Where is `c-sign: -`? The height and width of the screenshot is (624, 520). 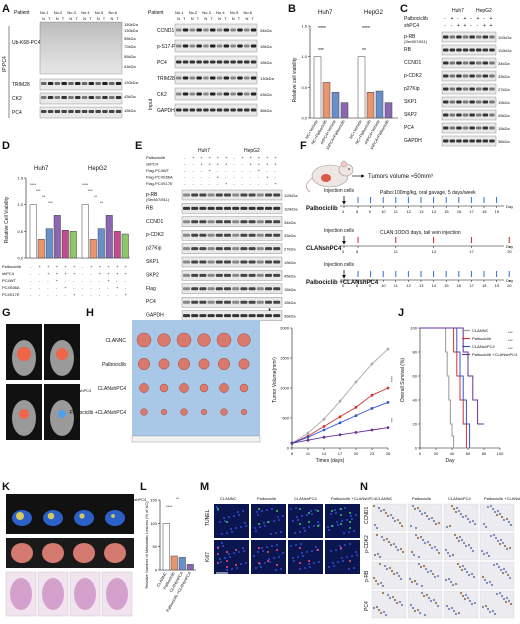 c-sign: - is located at coordinates (445, 19).